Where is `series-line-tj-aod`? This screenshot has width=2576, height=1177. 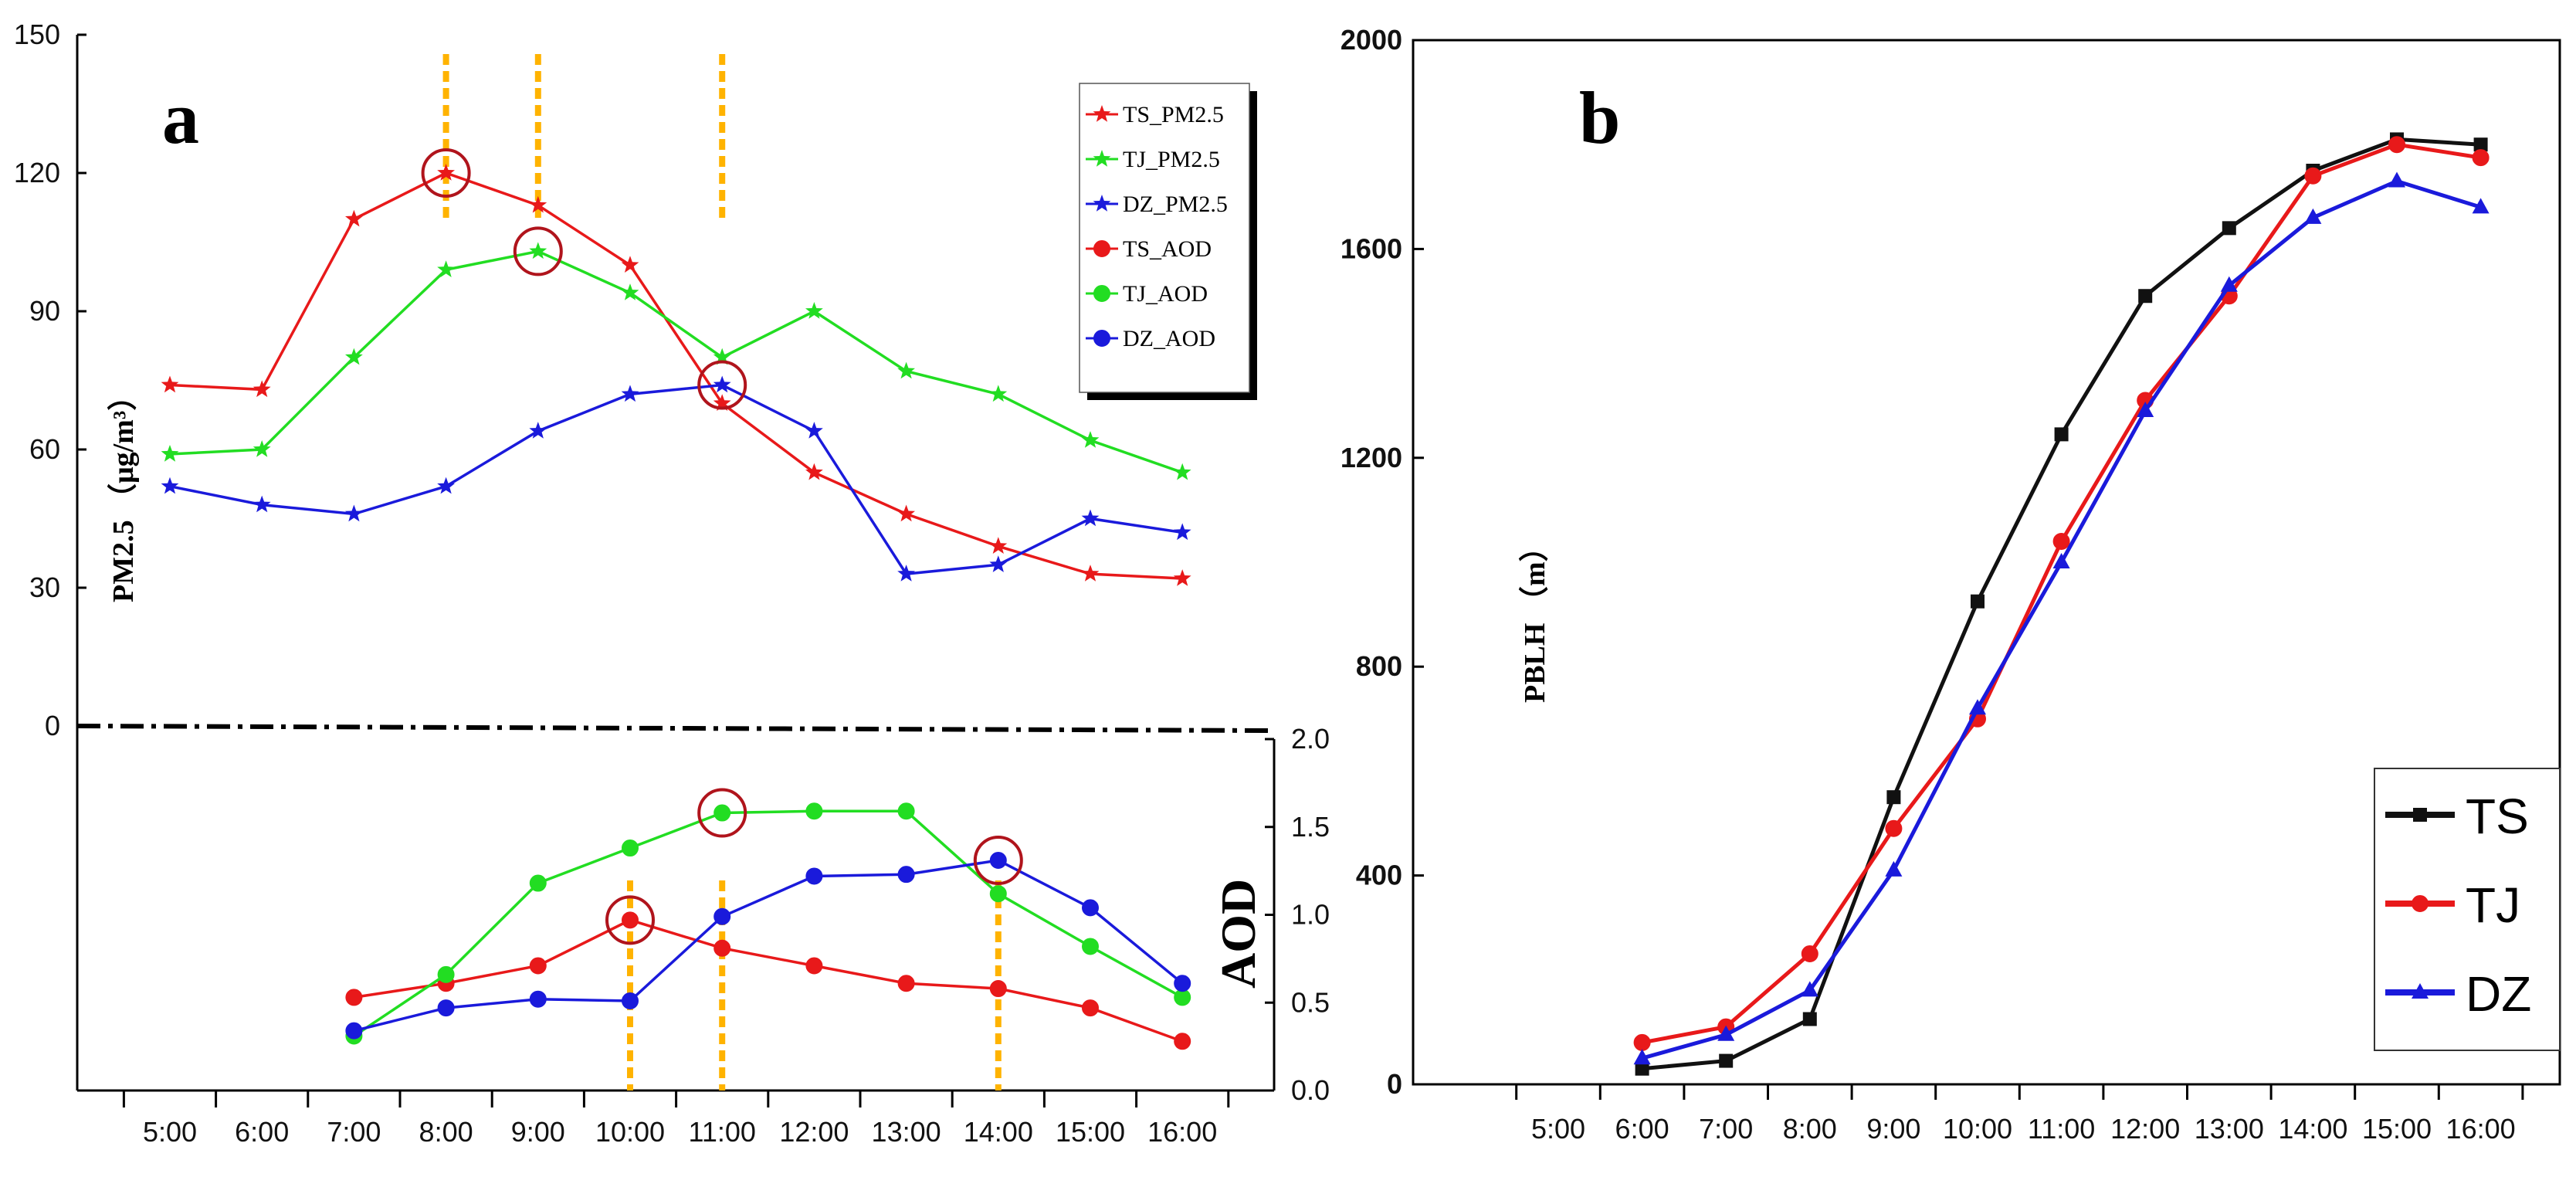 series-line-tj-aod is located at coordinates (768, 923).